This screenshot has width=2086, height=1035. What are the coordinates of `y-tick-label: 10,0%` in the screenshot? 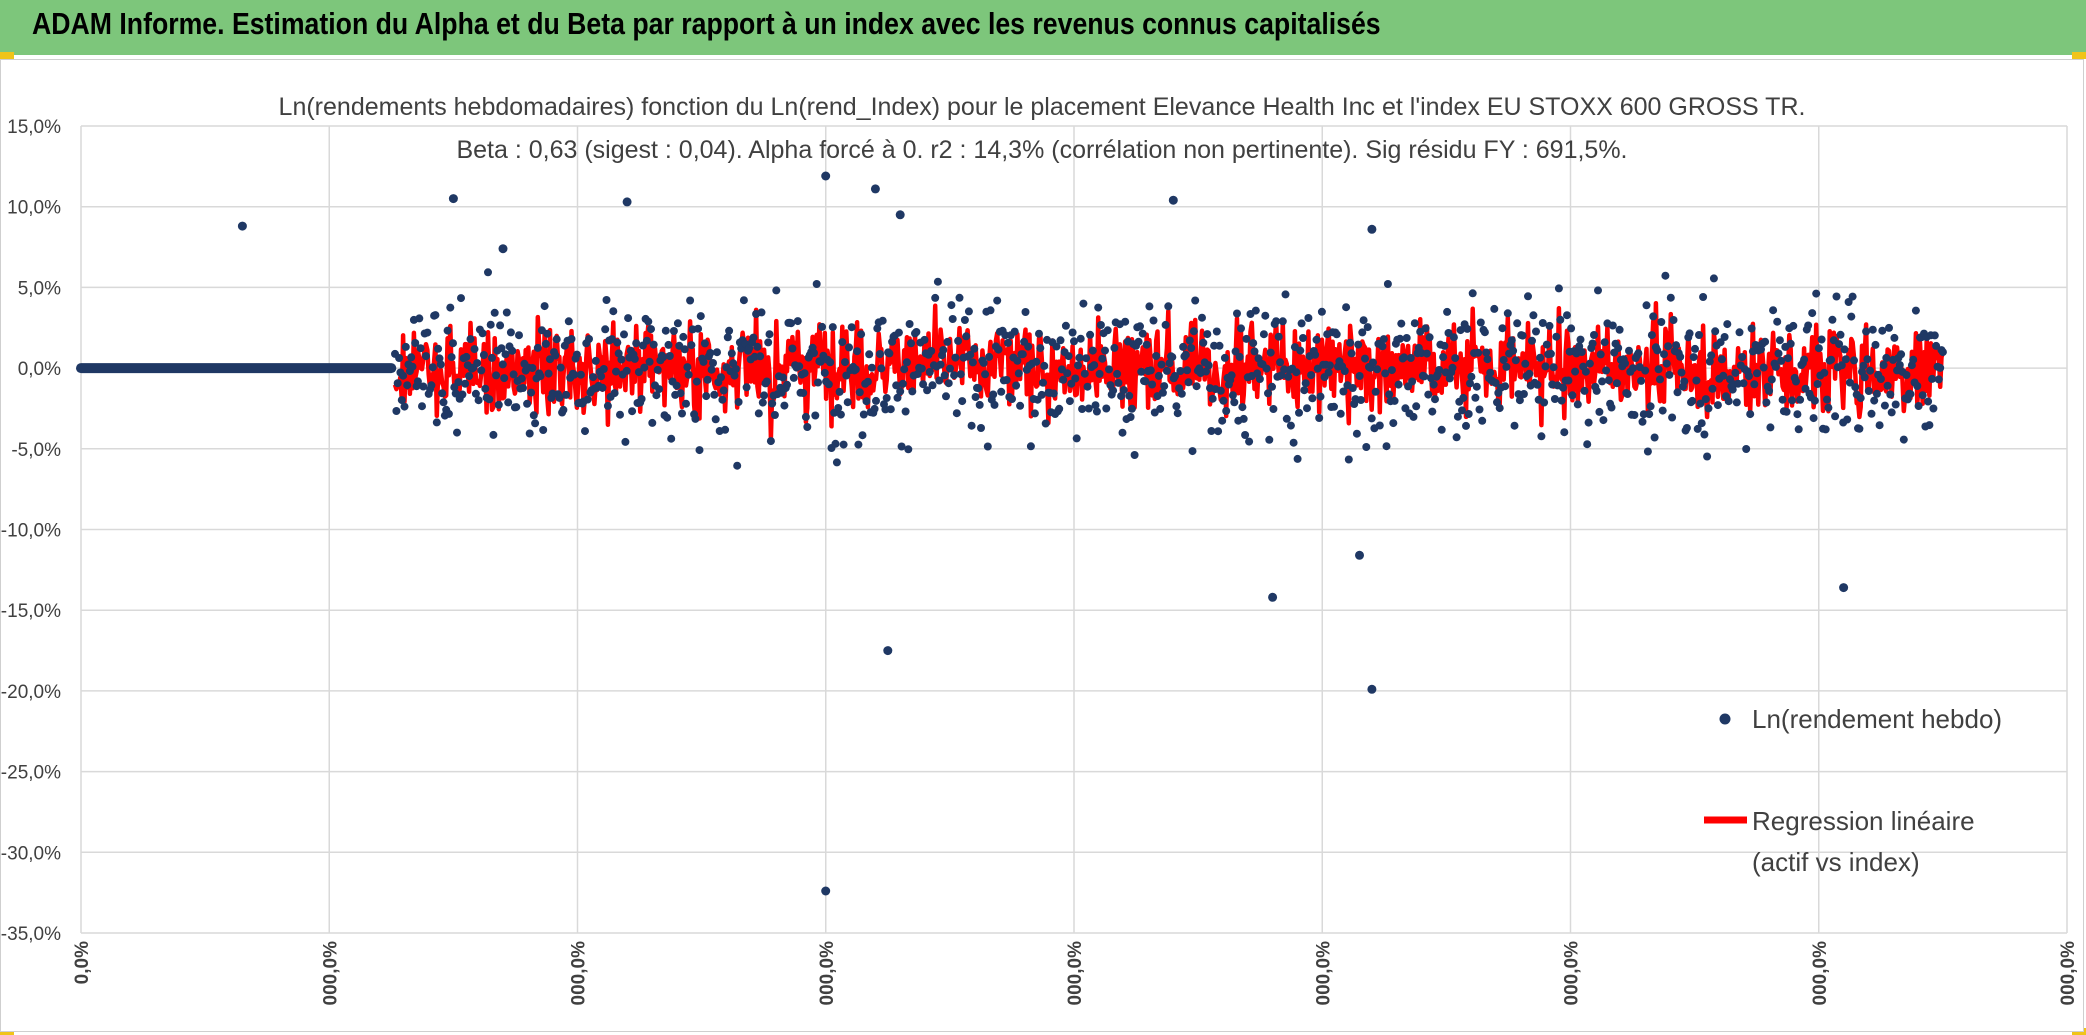 It's located at (34, 208).